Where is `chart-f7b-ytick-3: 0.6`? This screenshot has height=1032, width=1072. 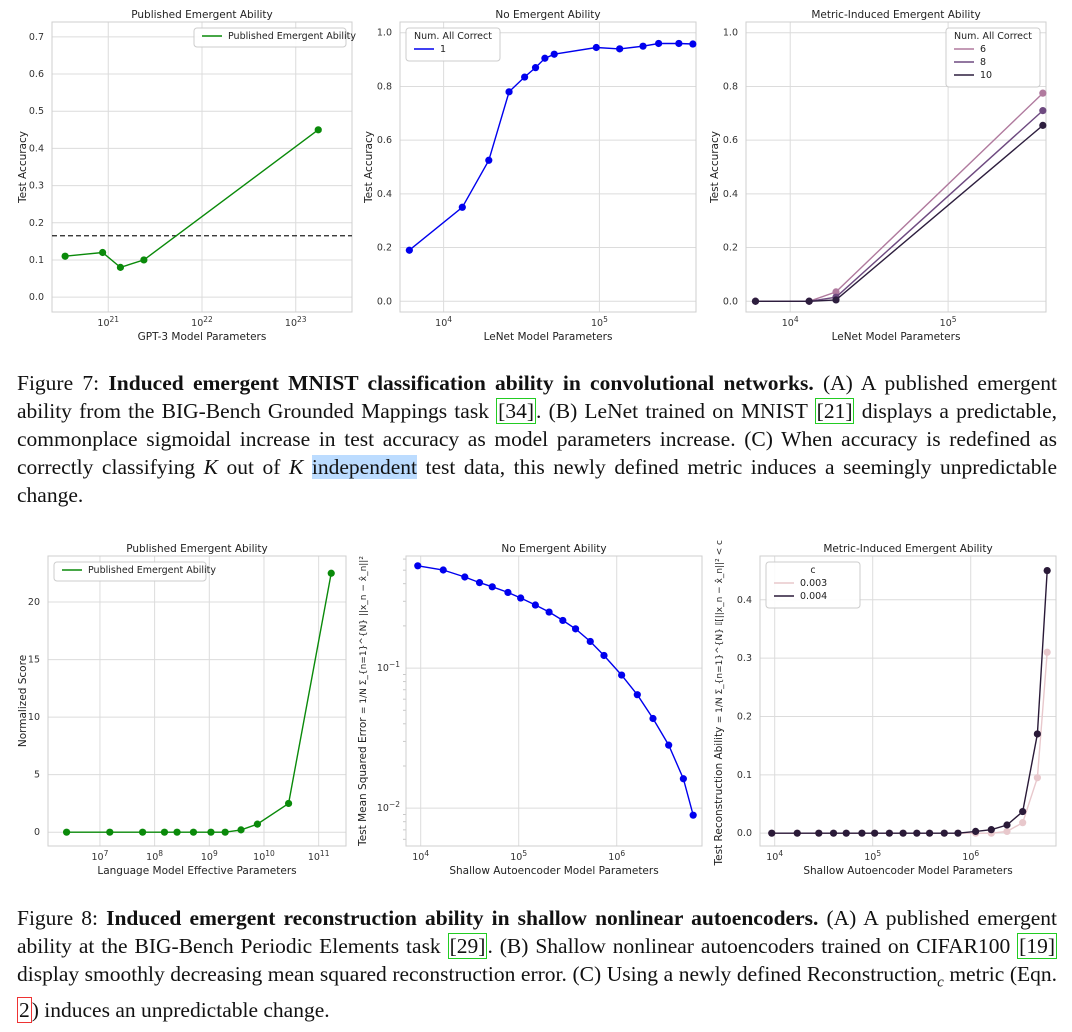 chart-f7b-ytick-3: 0.6 is located at coordinates (384, 140).